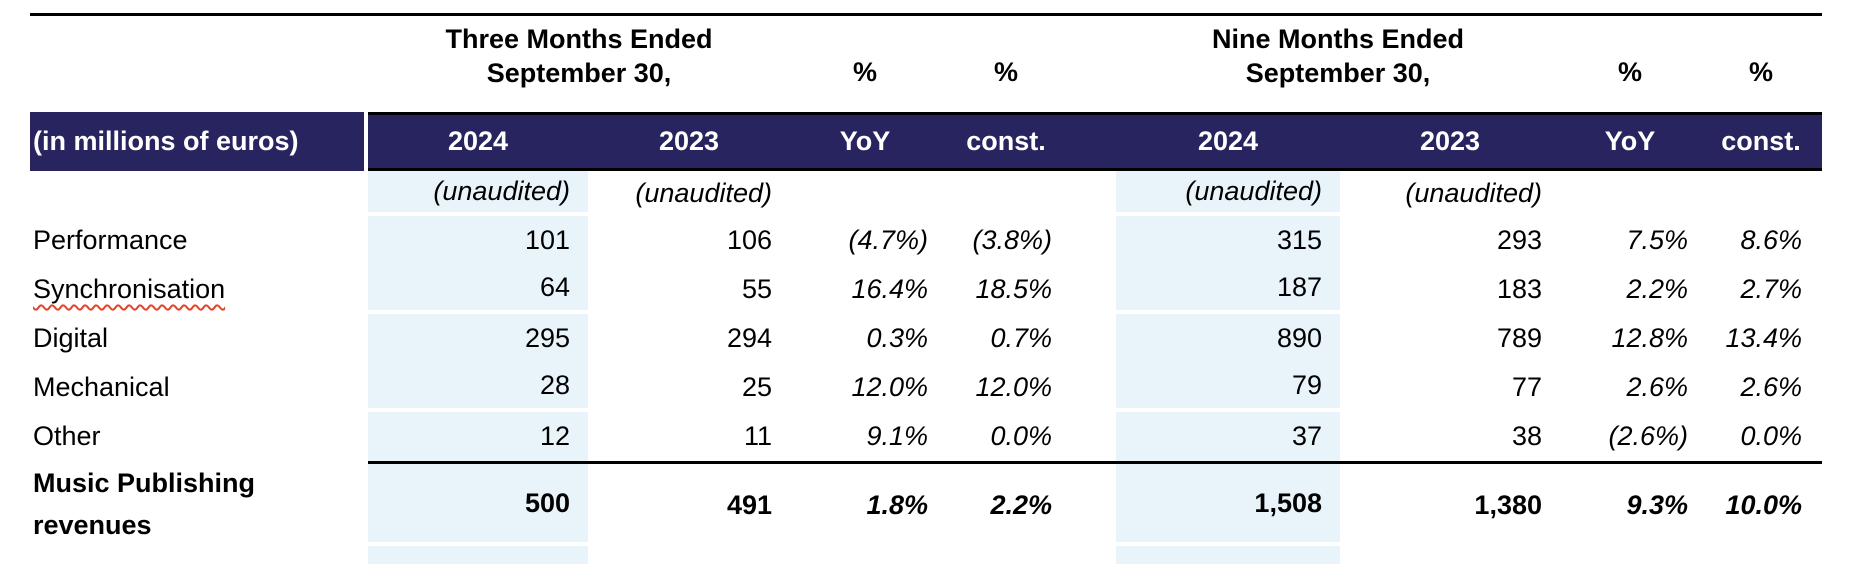 The height and width of the screenshot is (580, 1852). What do you see at coordinates (1228, 289) in the screenshot?
I see `synchronisation-9m-2024: 187` at bounding box center [1228, 289].